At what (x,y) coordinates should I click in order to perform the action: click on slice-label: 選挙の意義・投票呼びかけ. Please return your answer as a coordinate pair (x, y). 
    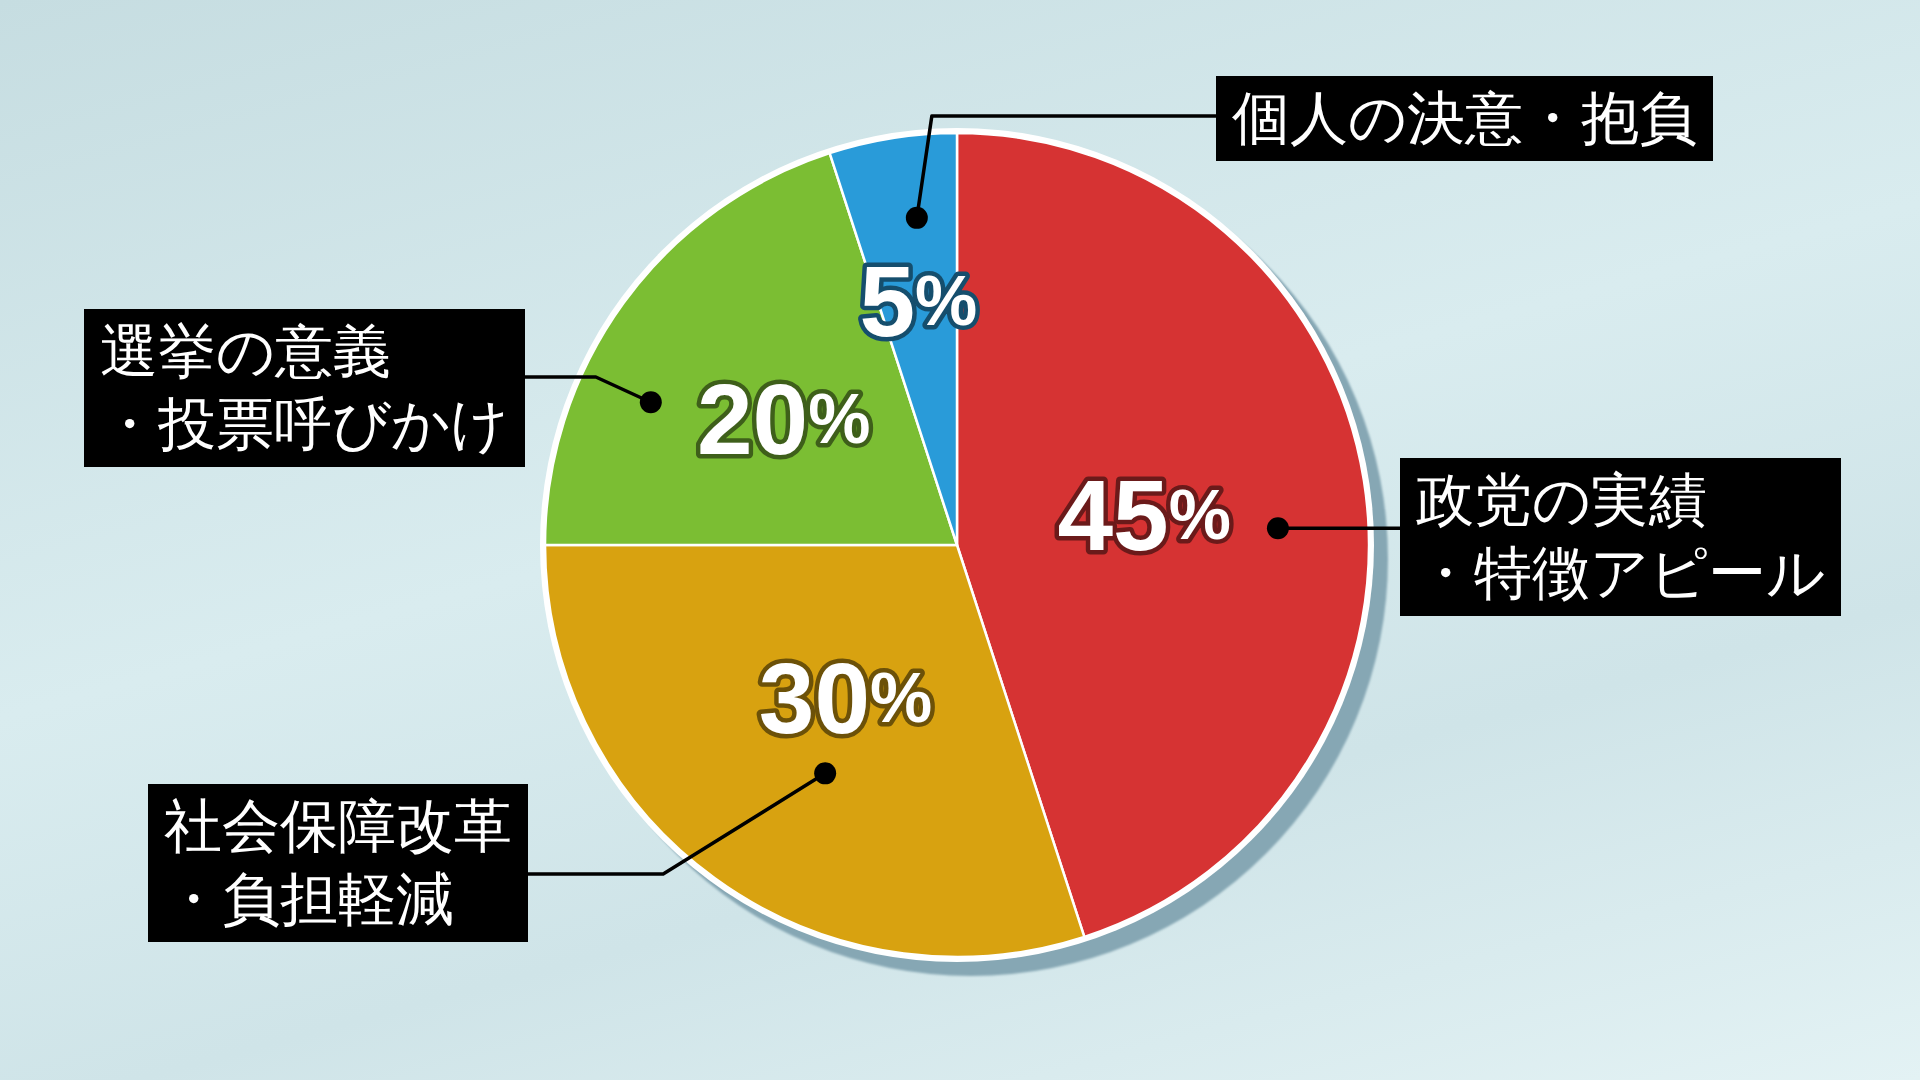
    Looking at the image, I should click on (304, 388).